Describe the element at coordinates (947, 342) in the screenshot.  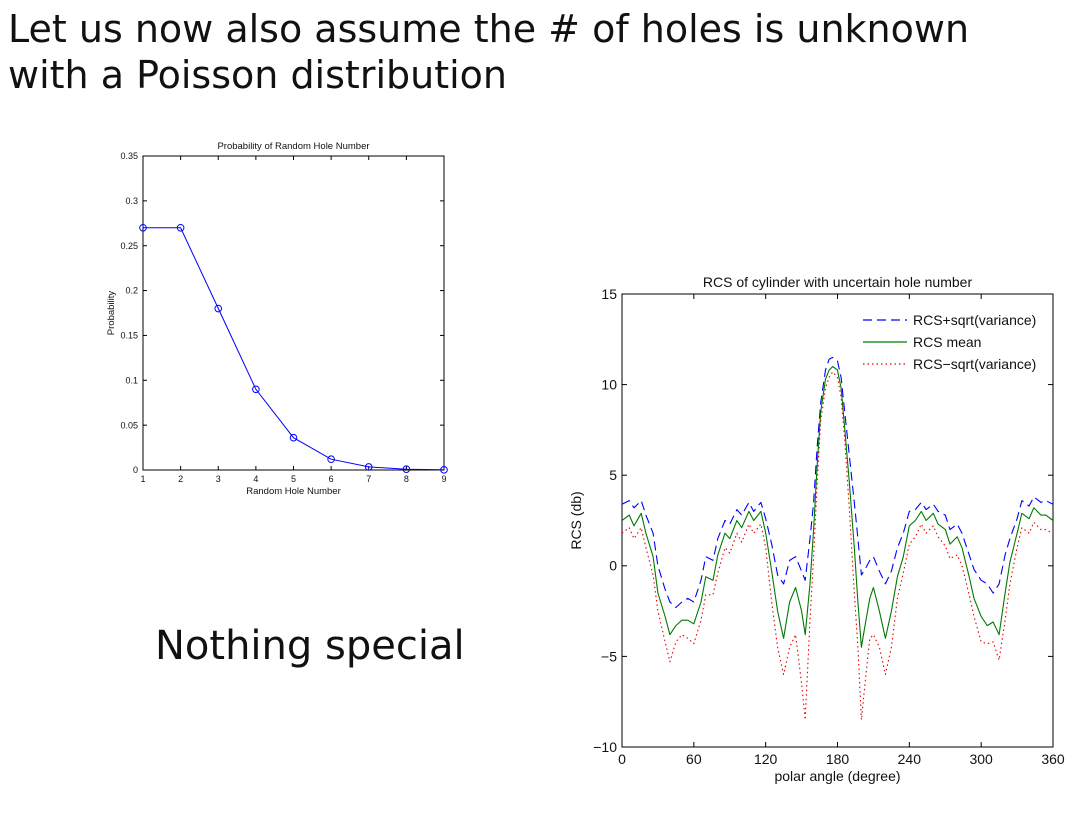
I see `legend-label: RCS mean` at that location.